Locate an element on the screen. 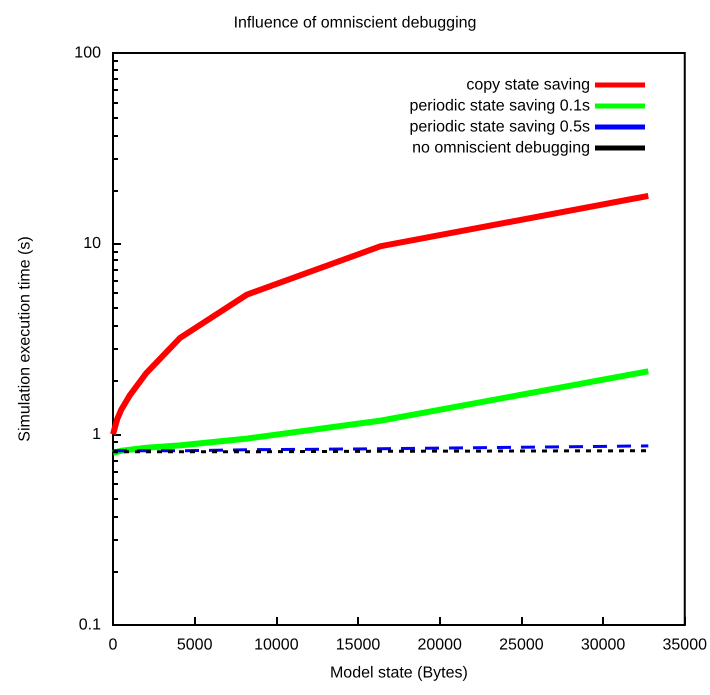  y-tick-label: 10 is located at coordinates (92, 243).